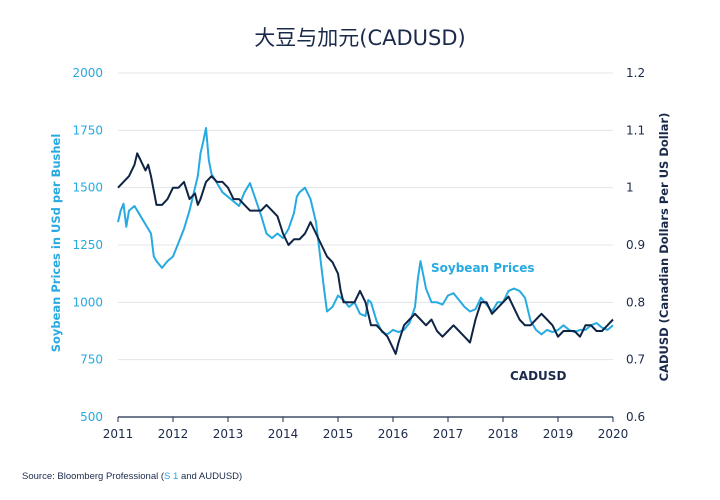  I want to click on y-tick-label-left: 750, so click(91, 360).